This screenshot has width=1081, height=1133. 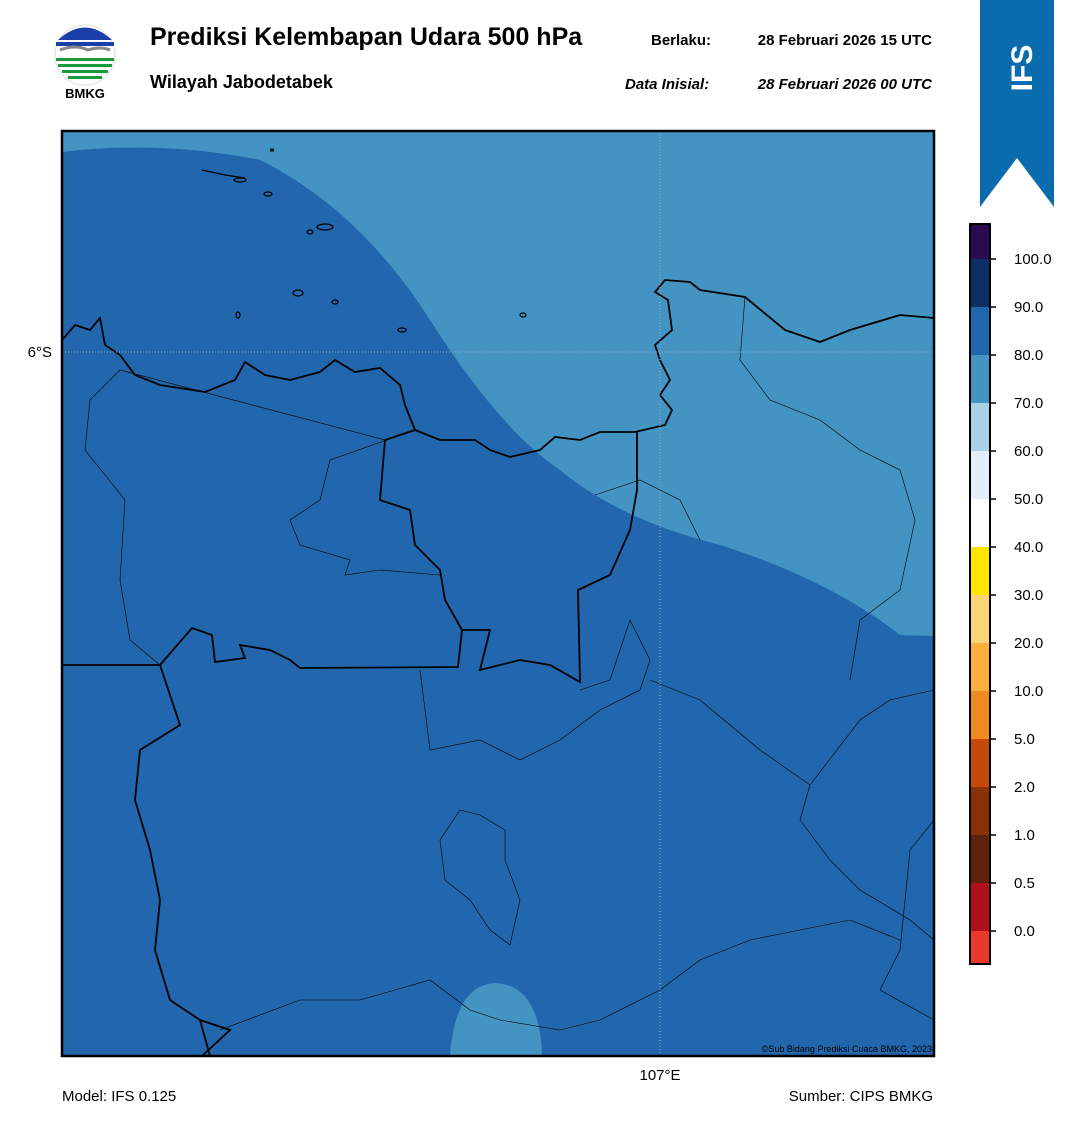 I want to click on colorbar-label: 5.0, so click(x=1024, y=739).